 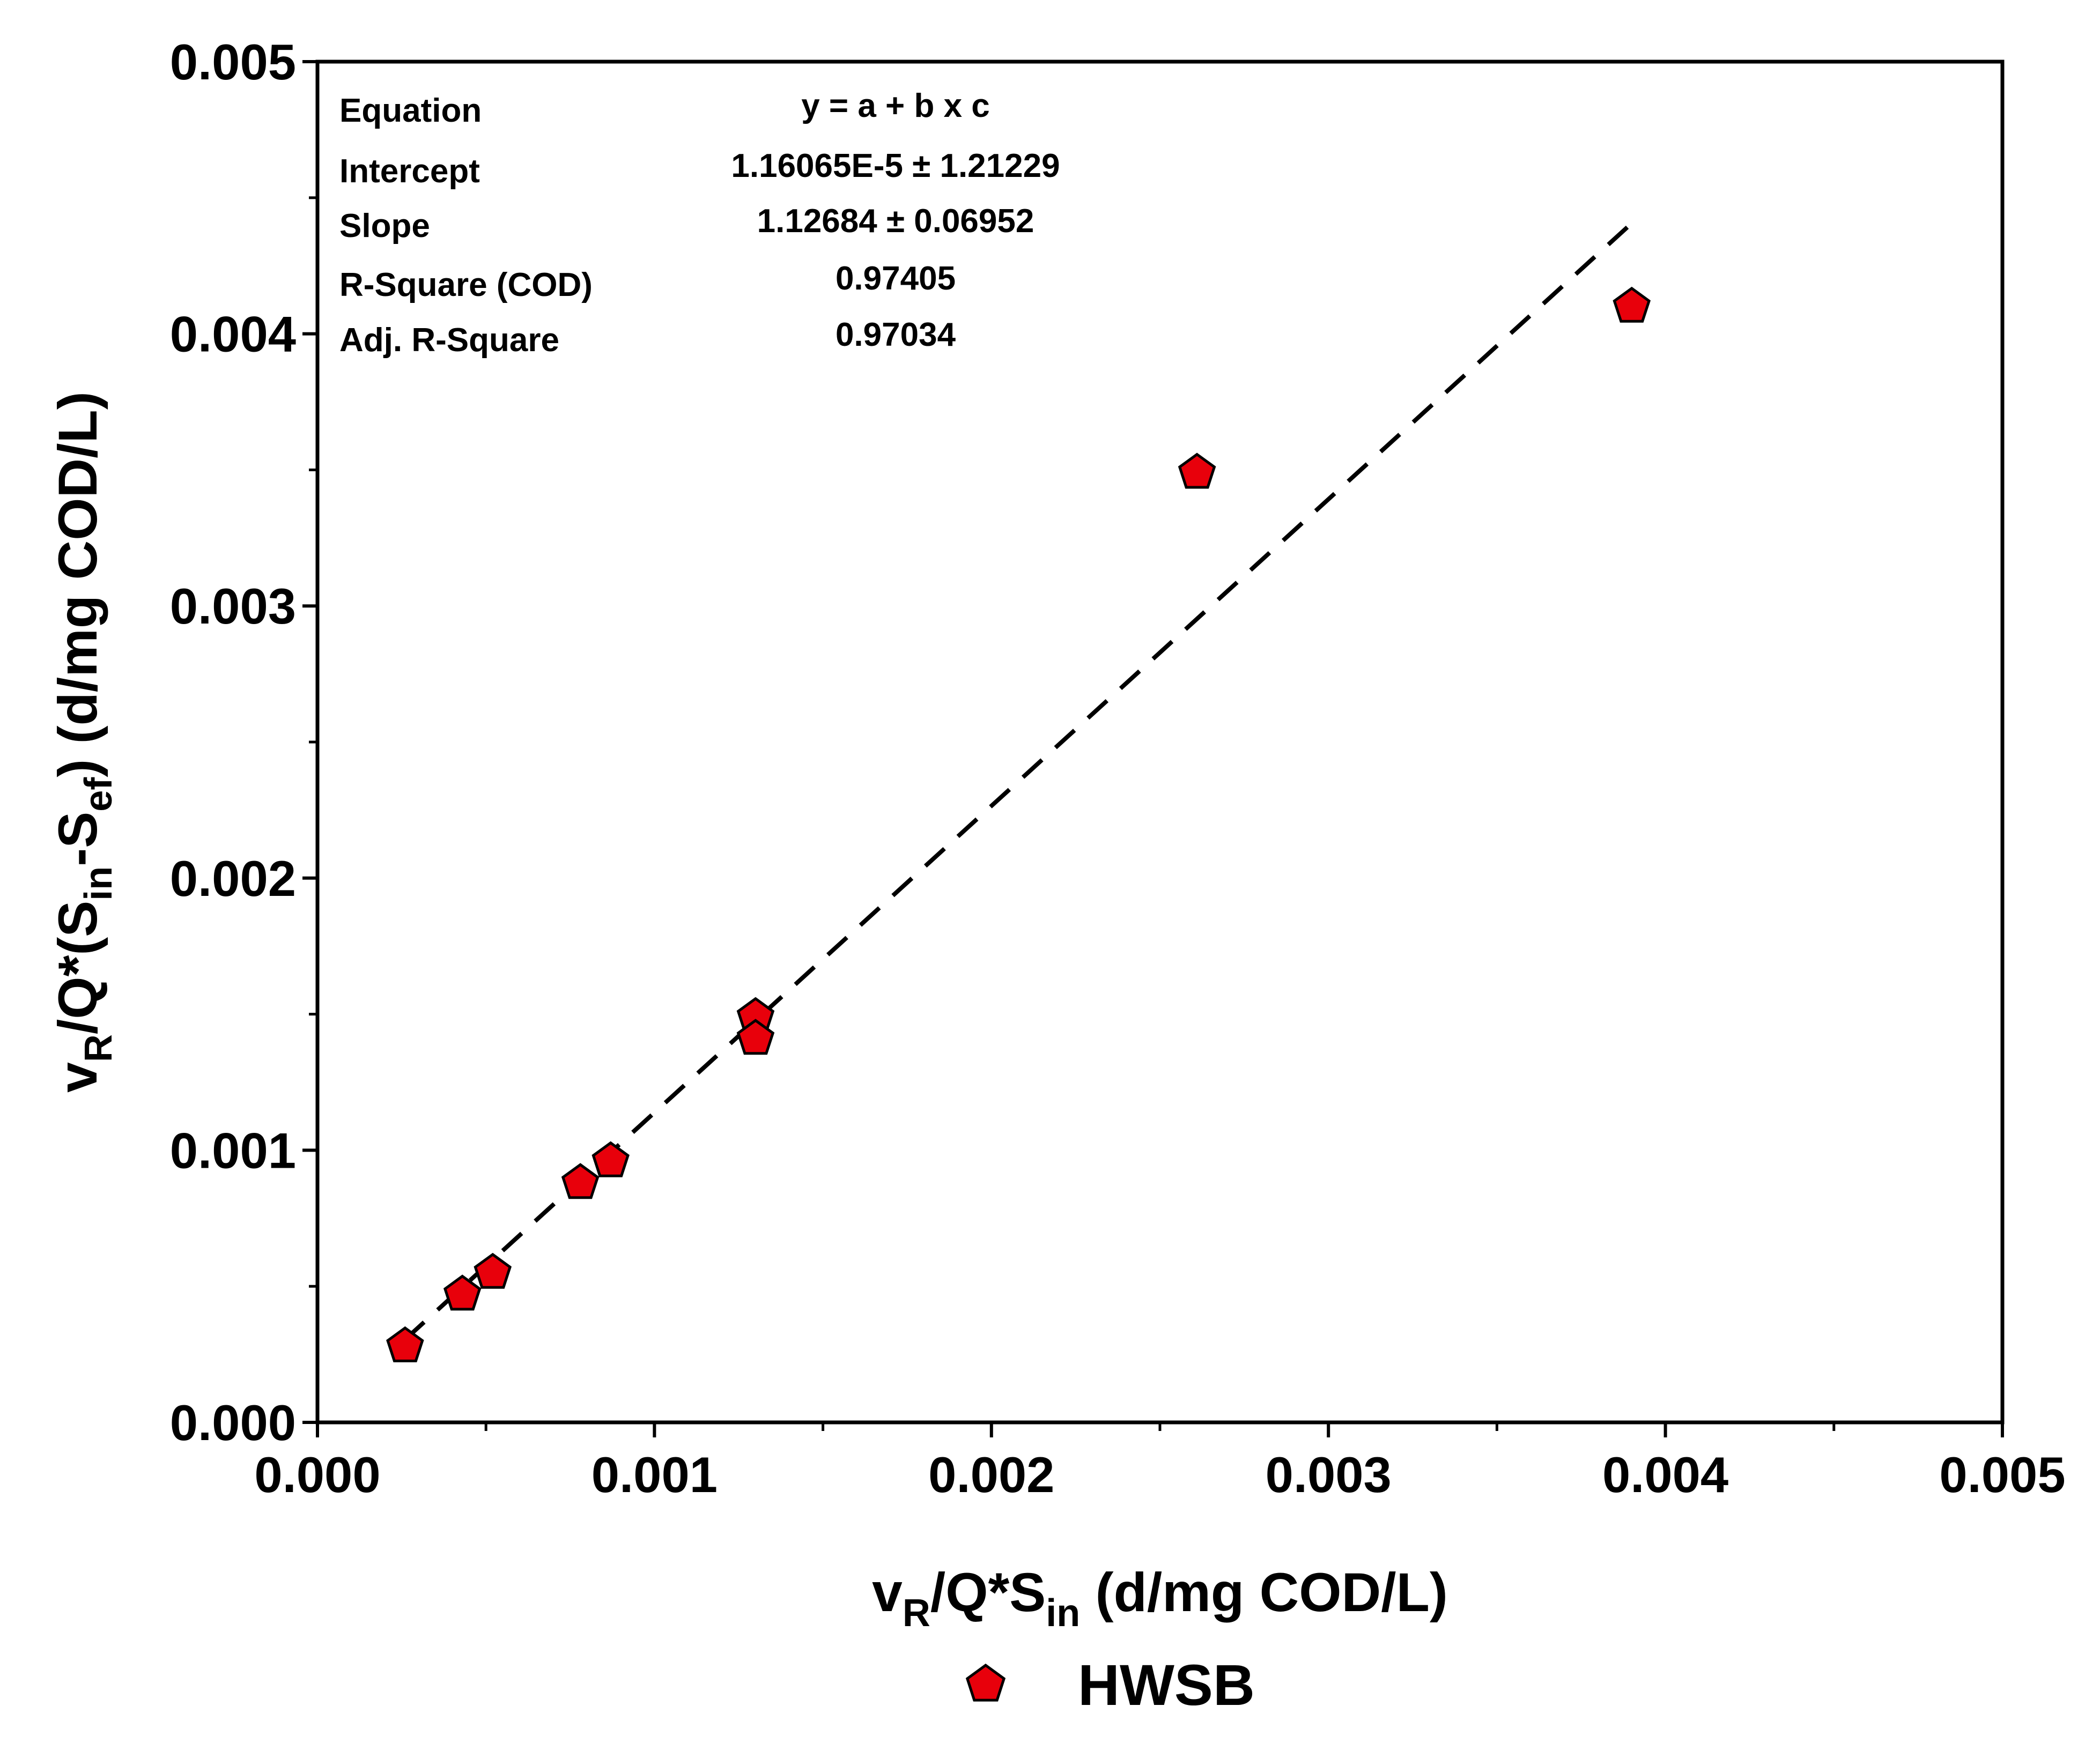 What do you see at coordinates (896, 221) in the screenshot?
I see `stats-value-slope: 1.12684 ± 0.06952` at bounding box center [896, 221].